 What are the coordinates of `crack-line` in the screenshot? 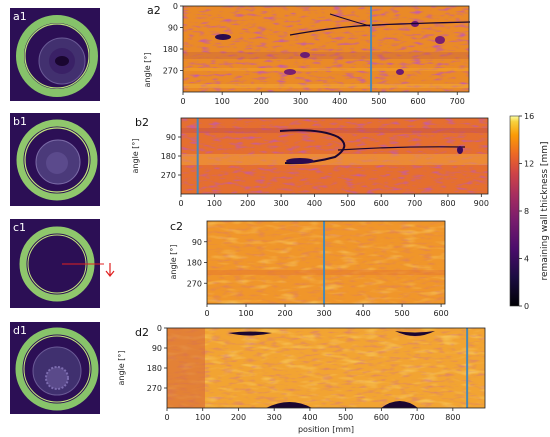 It's located at (380, 28).